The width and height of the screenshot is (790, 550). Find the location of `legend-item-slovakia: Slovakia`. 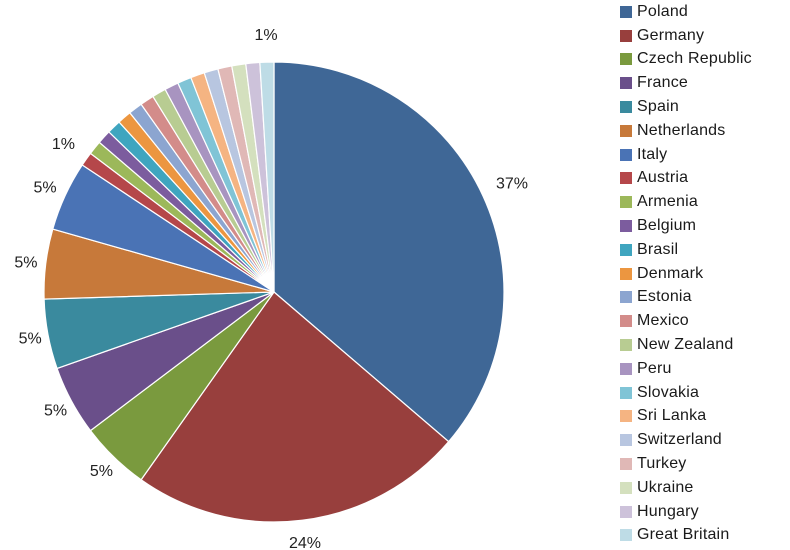

legend-item-slovakia: Slovakia is located at coordinates (704, 393).